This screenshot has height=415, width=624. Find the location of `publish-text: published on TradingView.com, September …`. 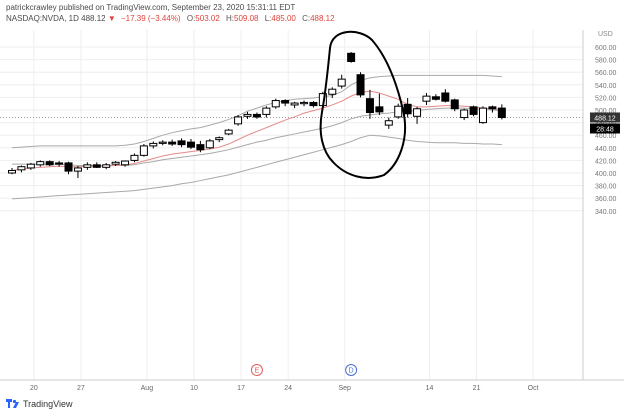

publish-text: published on TradingView.com, September … is located at coordinates (177, 7).